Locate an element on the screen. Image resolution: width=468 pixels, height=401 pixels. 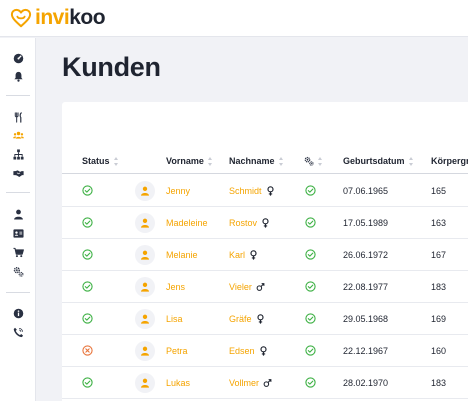
table-row: Lisa Gräfe 29.05.1968 169 is located at coordinates (265, 319).